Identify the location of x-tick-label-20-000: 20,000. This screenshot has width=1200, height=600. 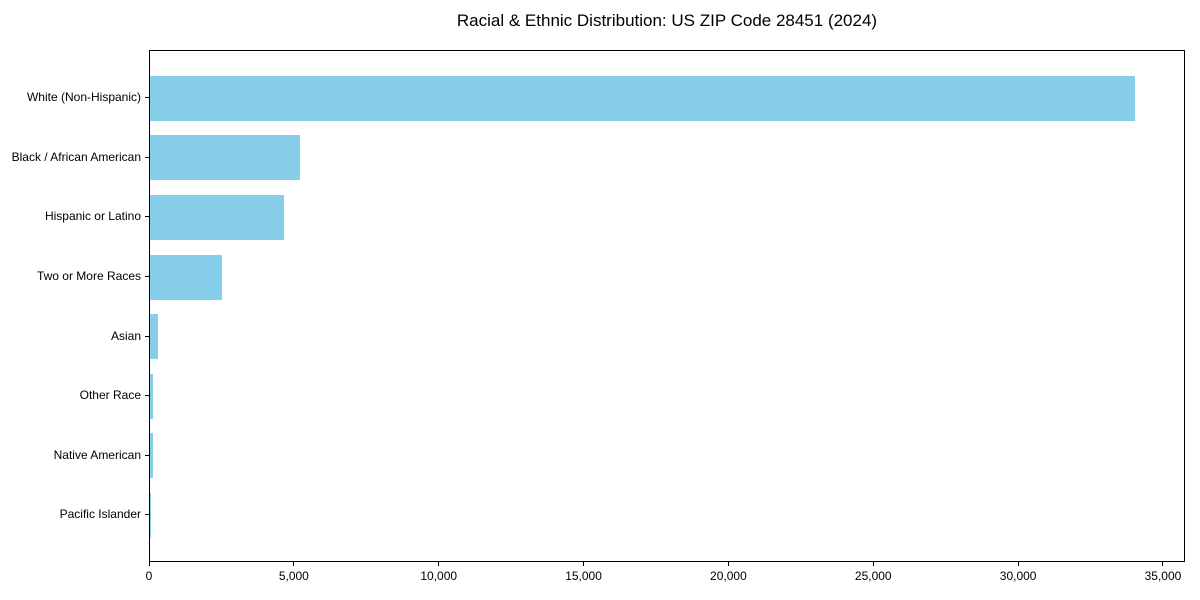
(728, 576).